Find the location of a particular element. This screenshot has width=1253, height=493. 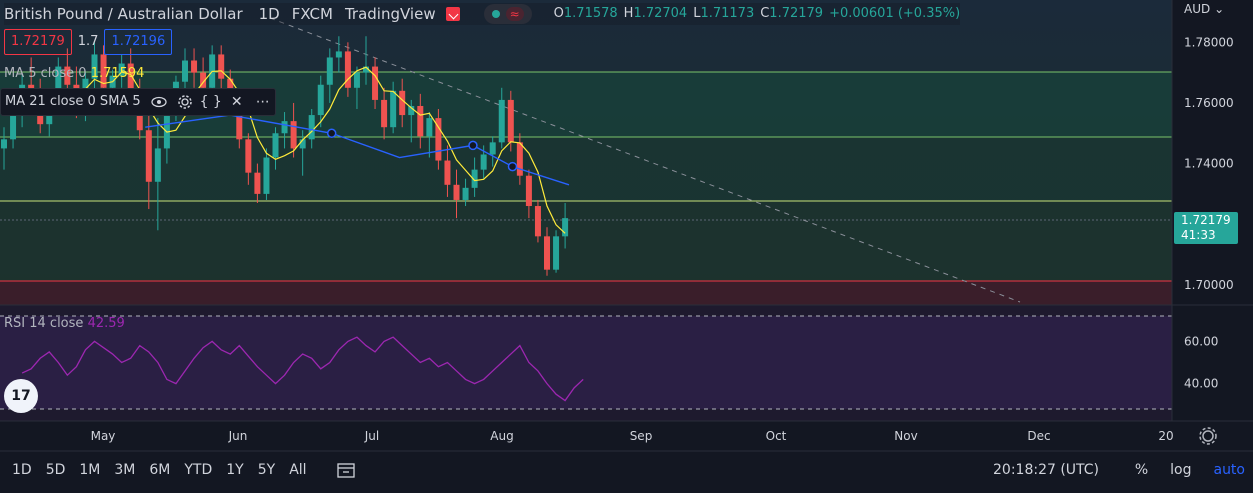

change-value: +0.00601 (+0.35%) is located at coordinates (895, 13).